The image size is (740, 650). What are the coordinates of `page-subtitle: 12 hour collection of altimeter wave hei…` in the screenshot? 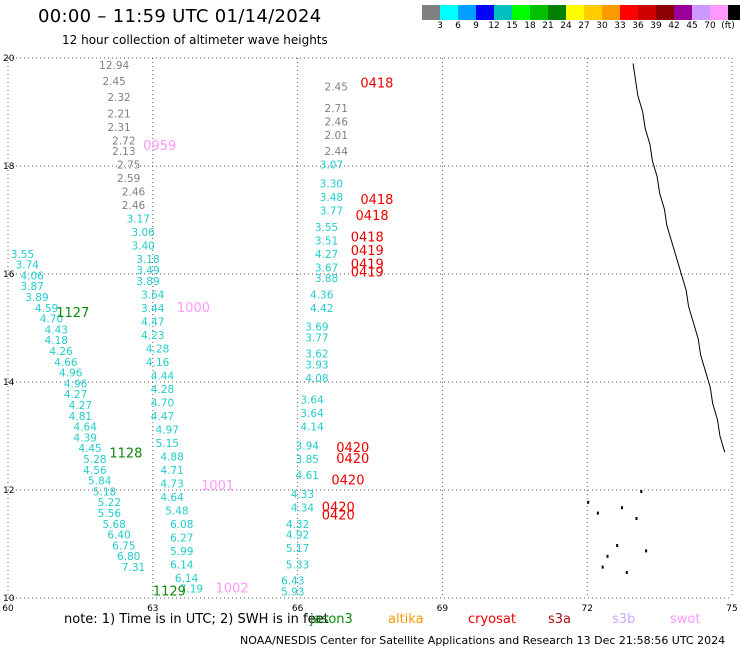 It's located at (195, 40).